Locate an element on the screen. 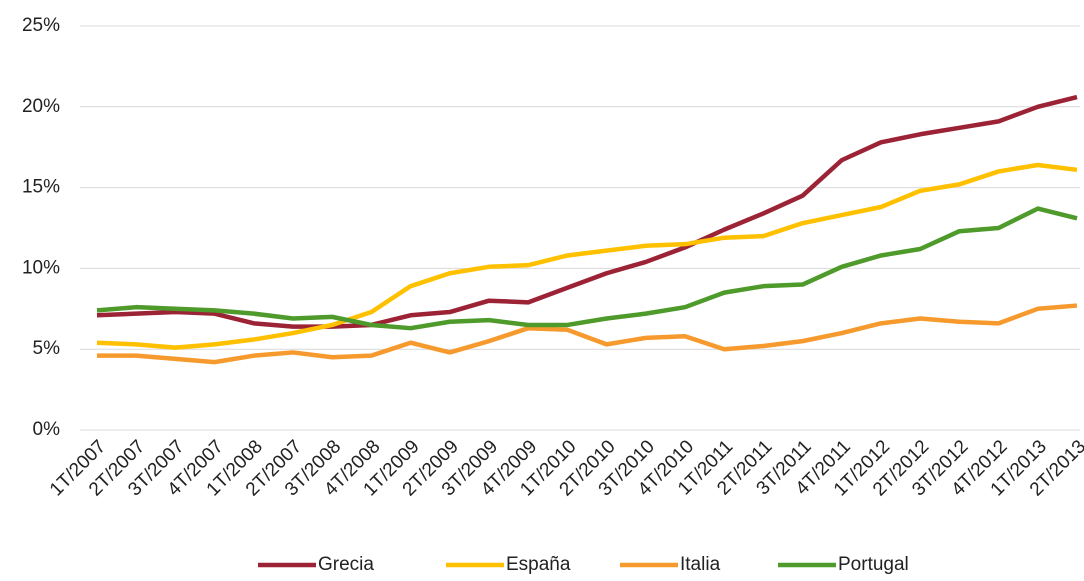 The width and height of the screenshot is (1084, 581). legend-label: Grecia is located at coordinates (346, 564).